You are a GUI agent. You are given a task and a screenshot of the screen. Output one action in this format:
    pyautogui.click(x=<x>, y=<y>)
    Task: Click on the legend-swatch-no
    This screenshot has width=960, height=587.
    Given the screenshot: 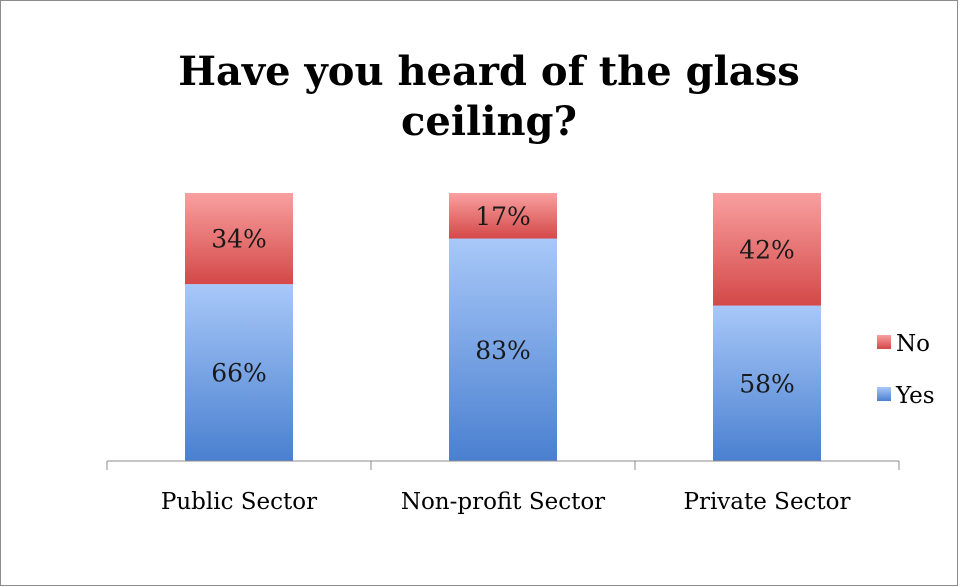 What is the action you would take?
    pyautogui.click(x=884, y=342)
    